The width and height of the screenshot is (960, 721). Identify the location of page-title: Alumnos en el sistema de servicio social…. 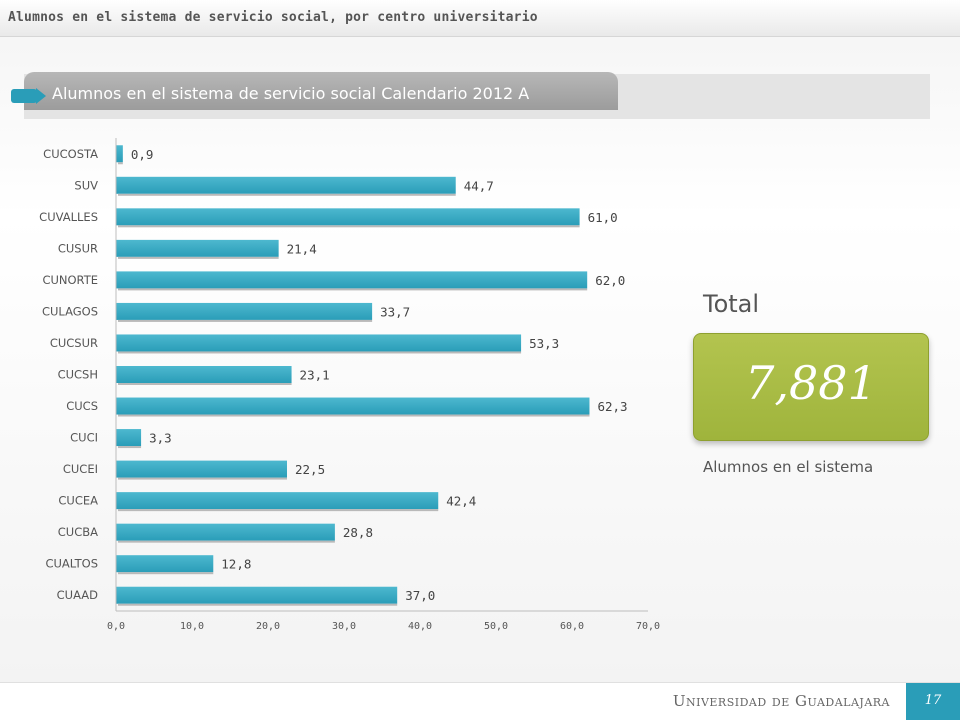
(273, 17).